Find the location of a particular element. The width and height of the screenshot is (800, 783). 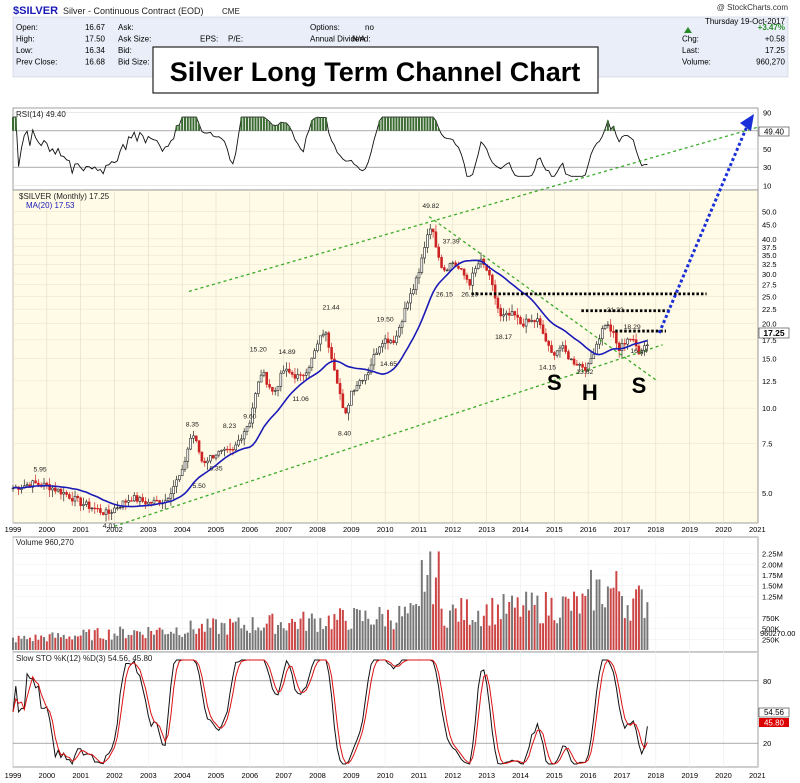

year-tick: 2021 is located at coordinates (757, 529).